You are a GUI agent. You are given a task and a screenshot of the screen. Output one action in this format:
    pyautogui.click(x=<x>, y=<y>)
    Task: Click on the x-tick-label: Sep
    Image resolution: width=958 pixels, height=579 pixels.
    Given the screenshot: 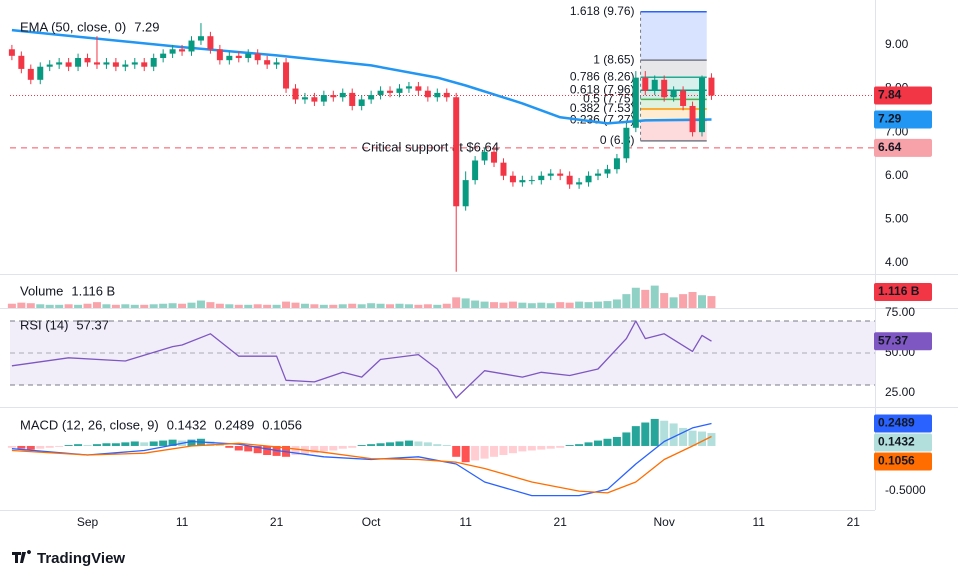 What is the action you would take?
    pyautogui.click(x=88, y=522)
    